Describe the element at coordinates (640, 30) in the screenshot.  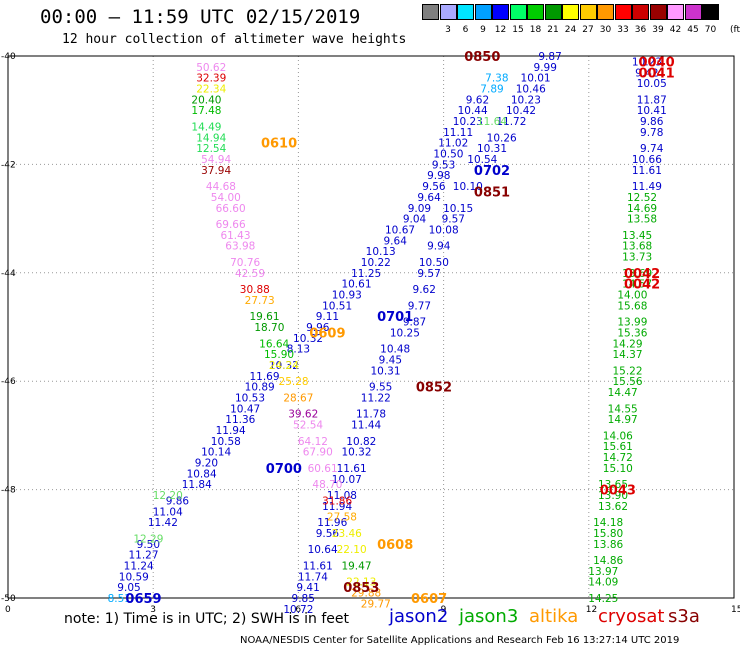
I see `color-scale-label: 36` at that location.